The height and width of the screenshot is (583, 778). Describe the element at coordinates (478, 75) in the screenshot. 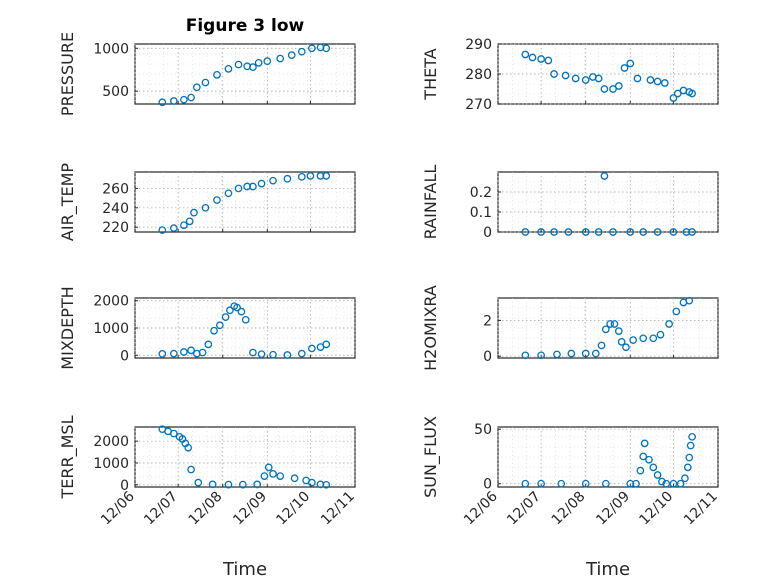

I see `y-tick-label: 280` at that location.